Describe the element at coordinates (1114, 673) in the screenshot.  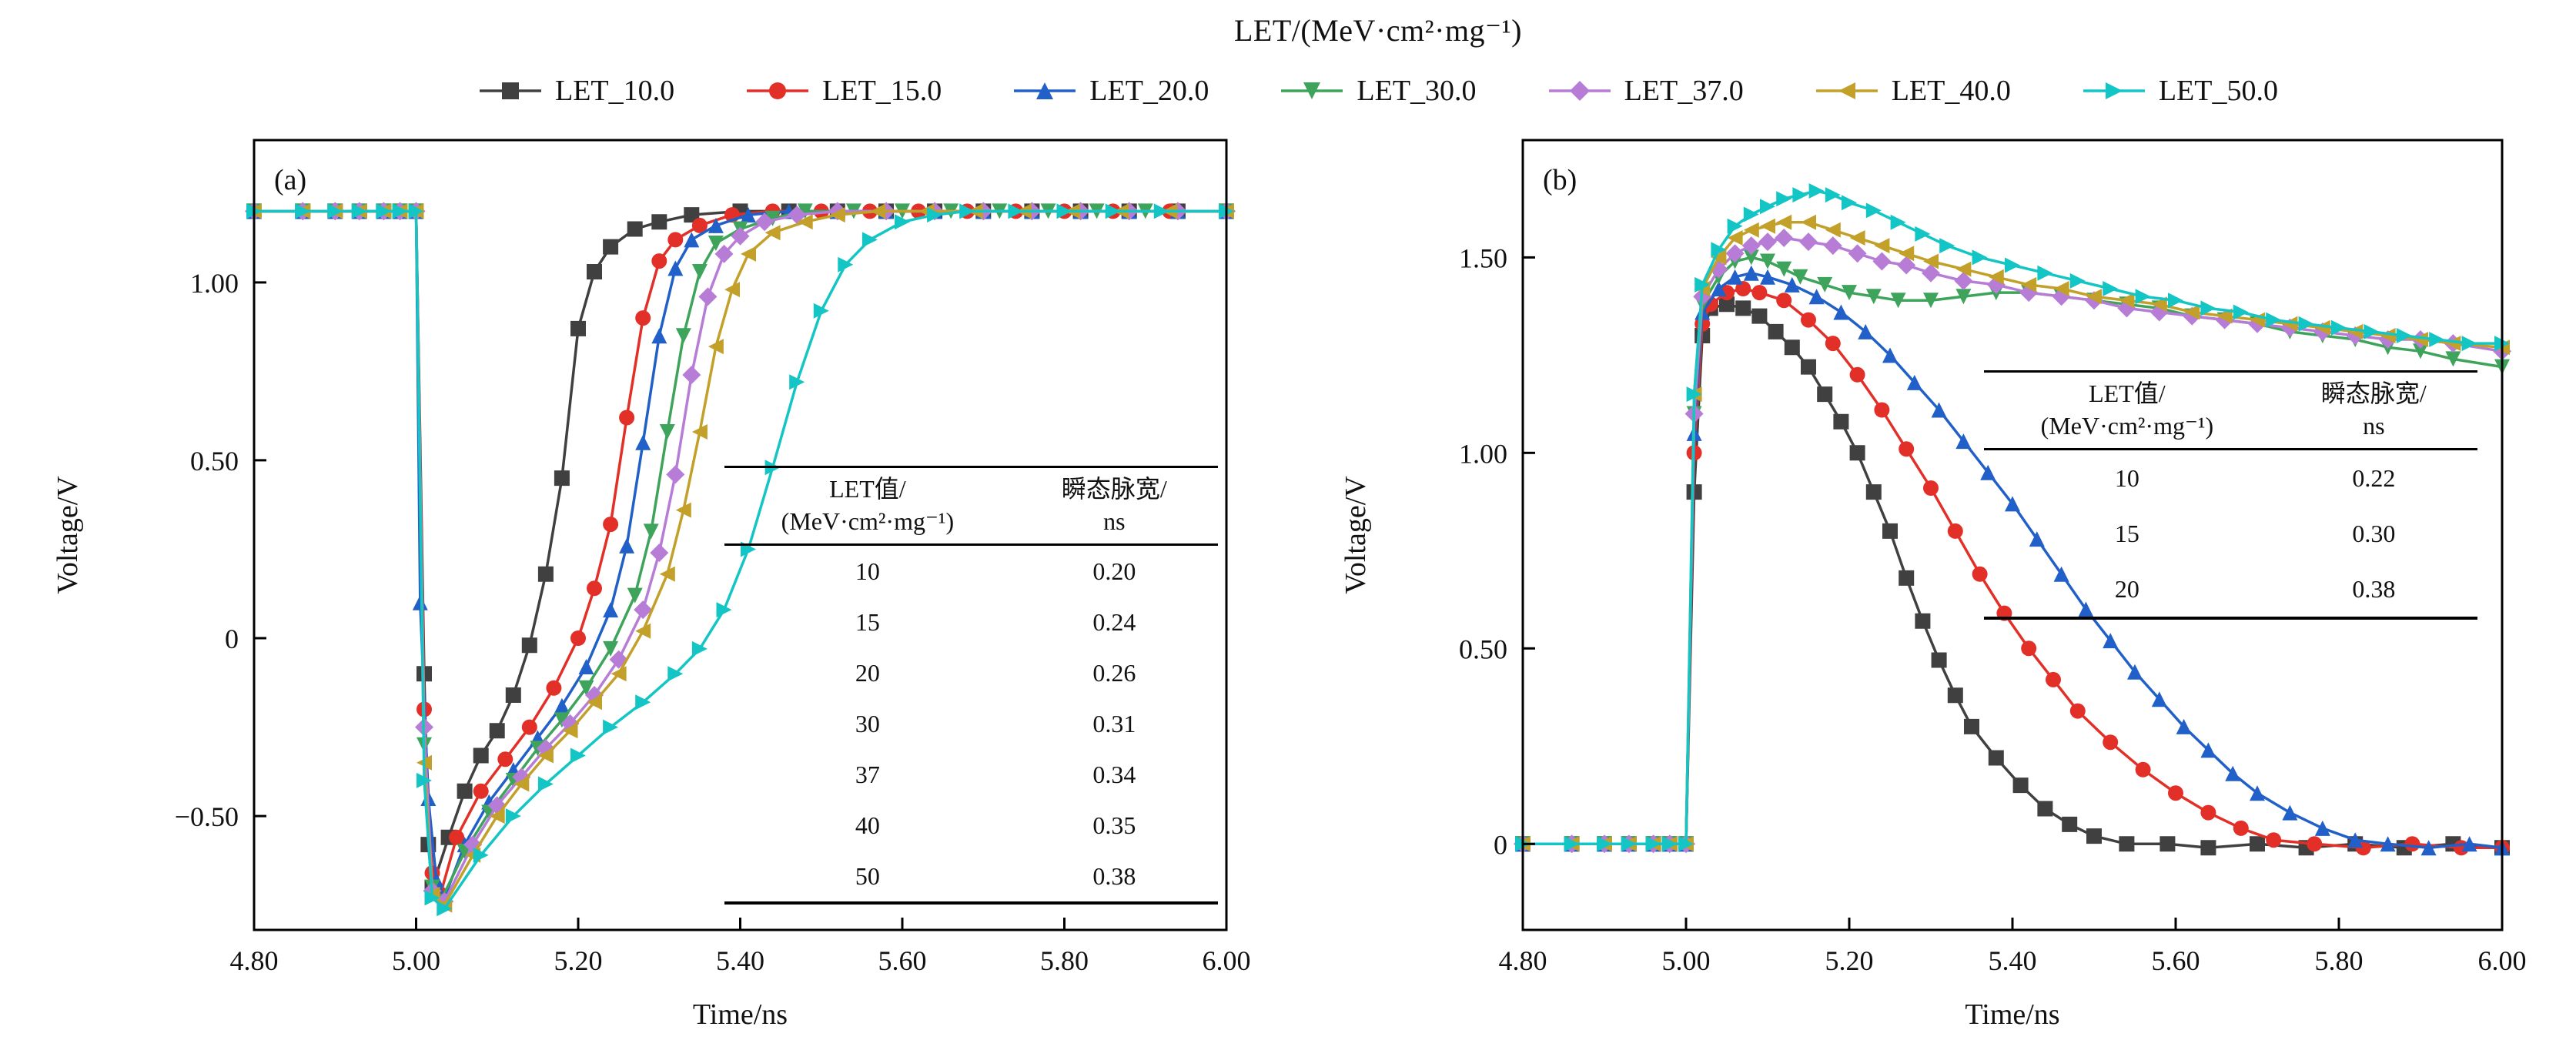
I see `table-cell: 0.26` at that location.